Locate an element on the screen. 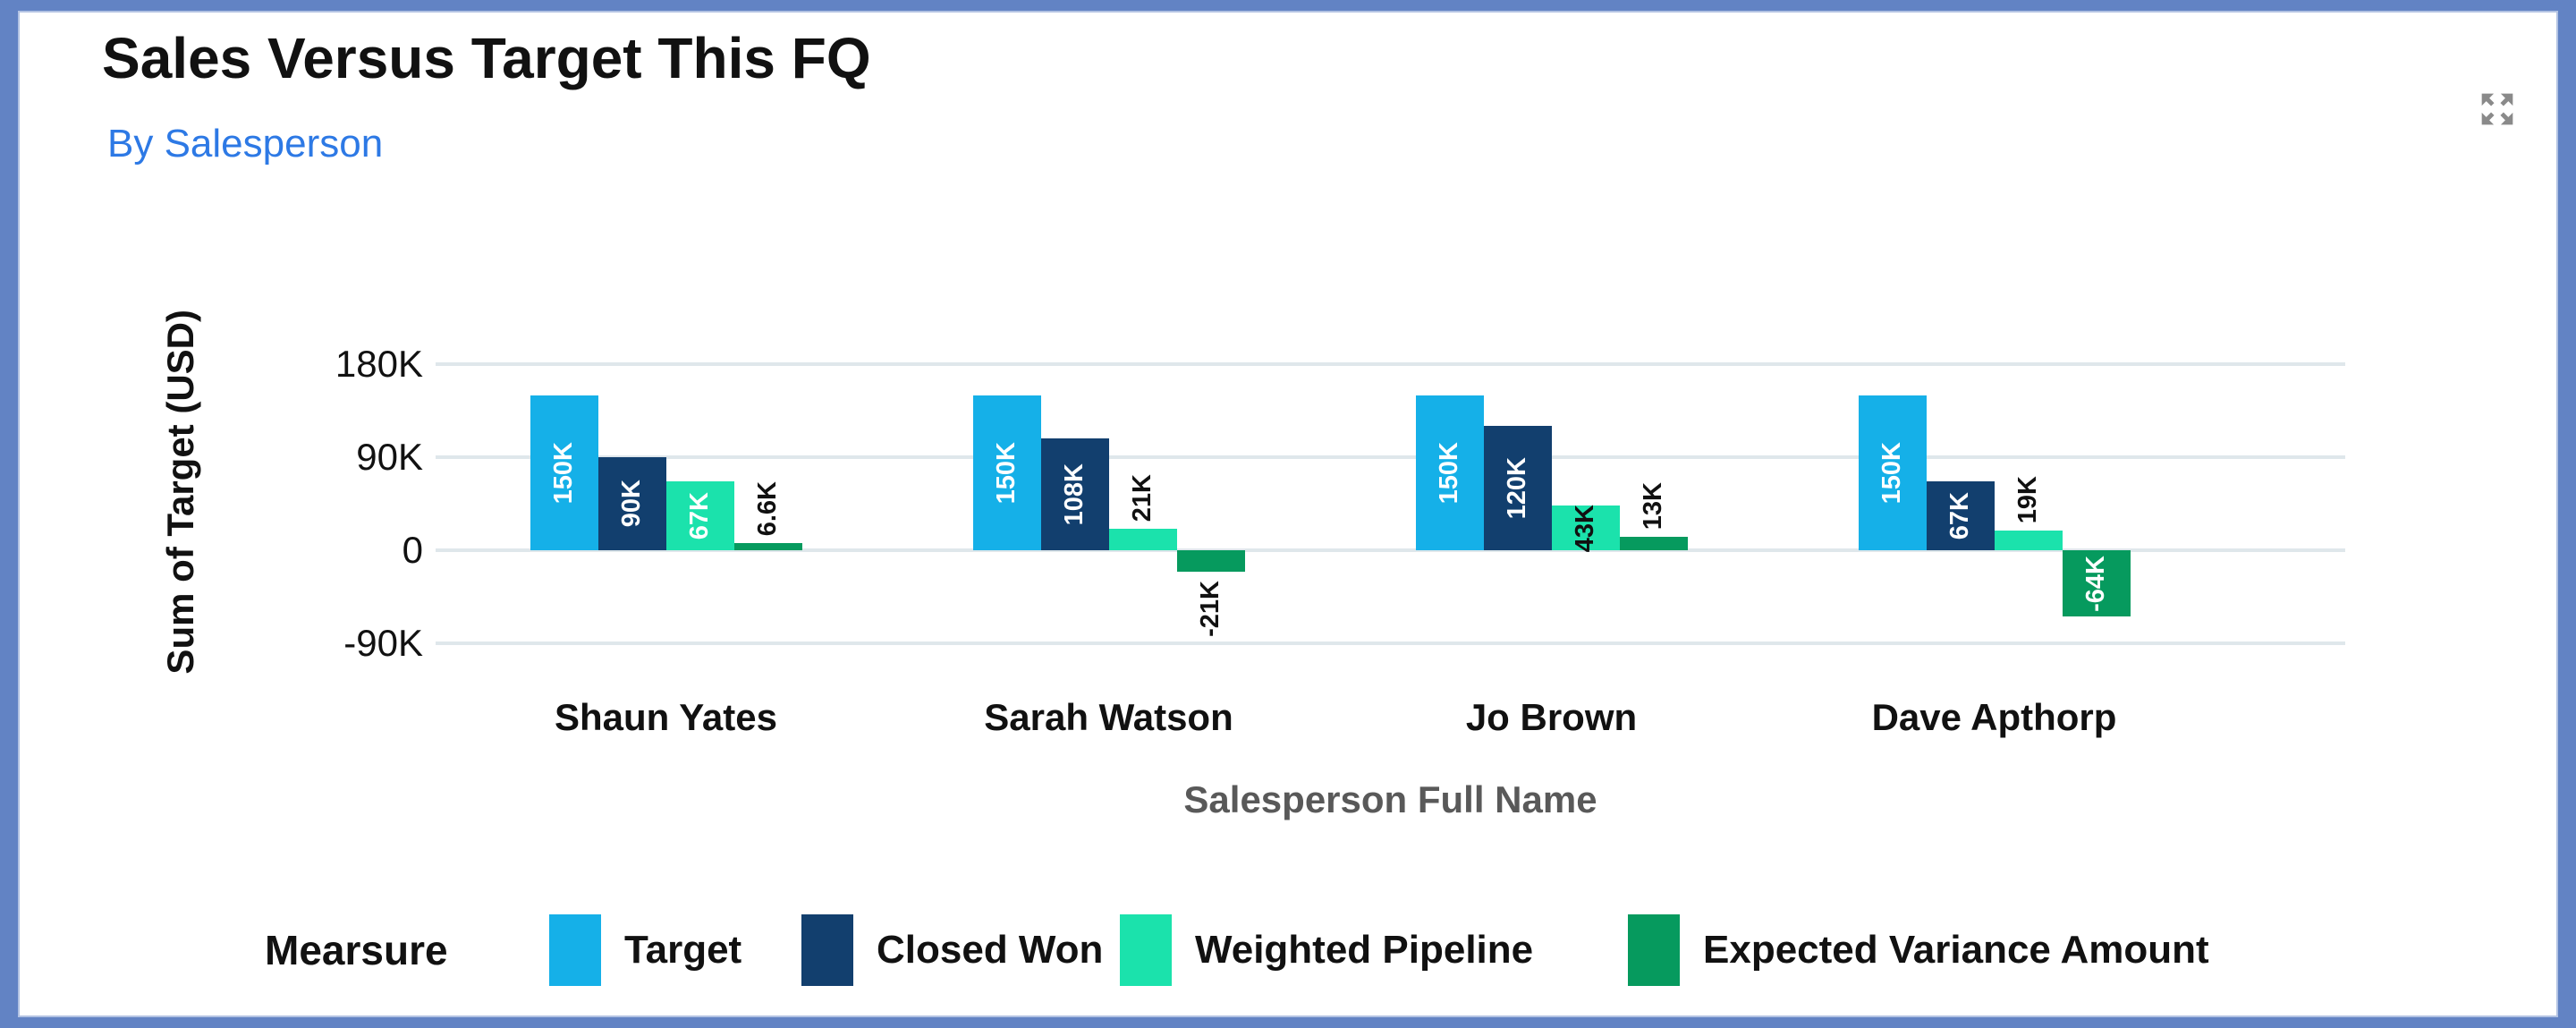 This screenshot has width=2576, height=1028. bar-value-label: 19K is located at coordinates (2027, 499).